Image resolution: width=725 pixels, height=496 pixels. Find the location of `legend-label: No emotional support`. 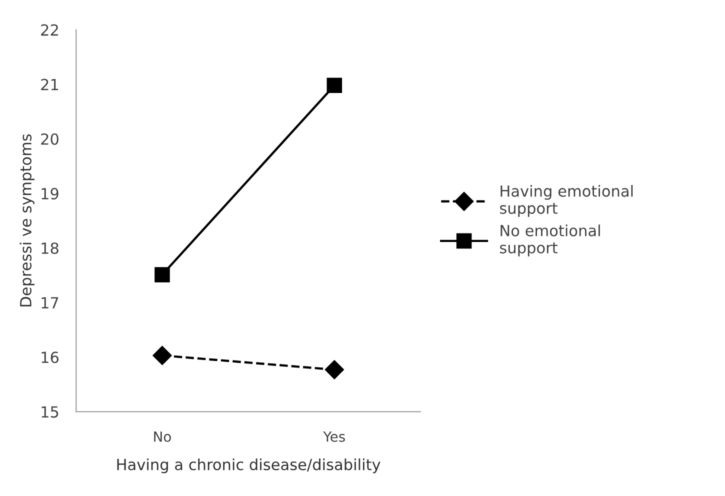

legend-label: No emotional support is located at coordinates (550, 240).